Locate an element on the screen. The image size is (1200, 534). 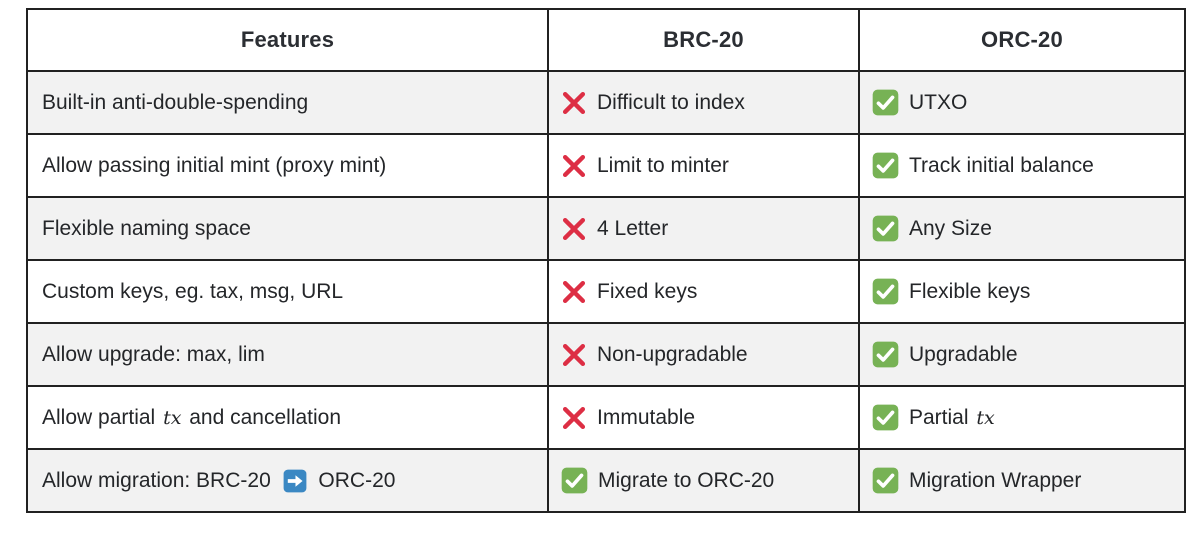
feature-cell: Allow partial tx and cancellation is located at coordinates (287, 417).